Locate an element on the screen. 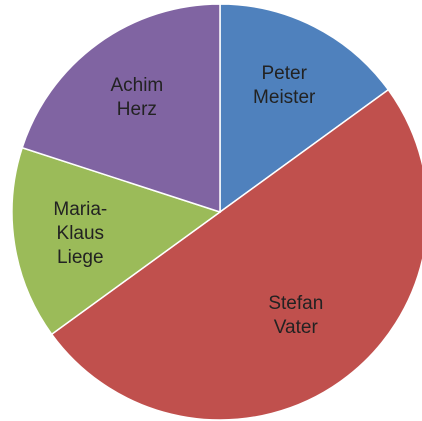 The width and height of the screenshot is (422, 421). slice-label: Maria-Klaus Liege is located at coordinates (80, 234).